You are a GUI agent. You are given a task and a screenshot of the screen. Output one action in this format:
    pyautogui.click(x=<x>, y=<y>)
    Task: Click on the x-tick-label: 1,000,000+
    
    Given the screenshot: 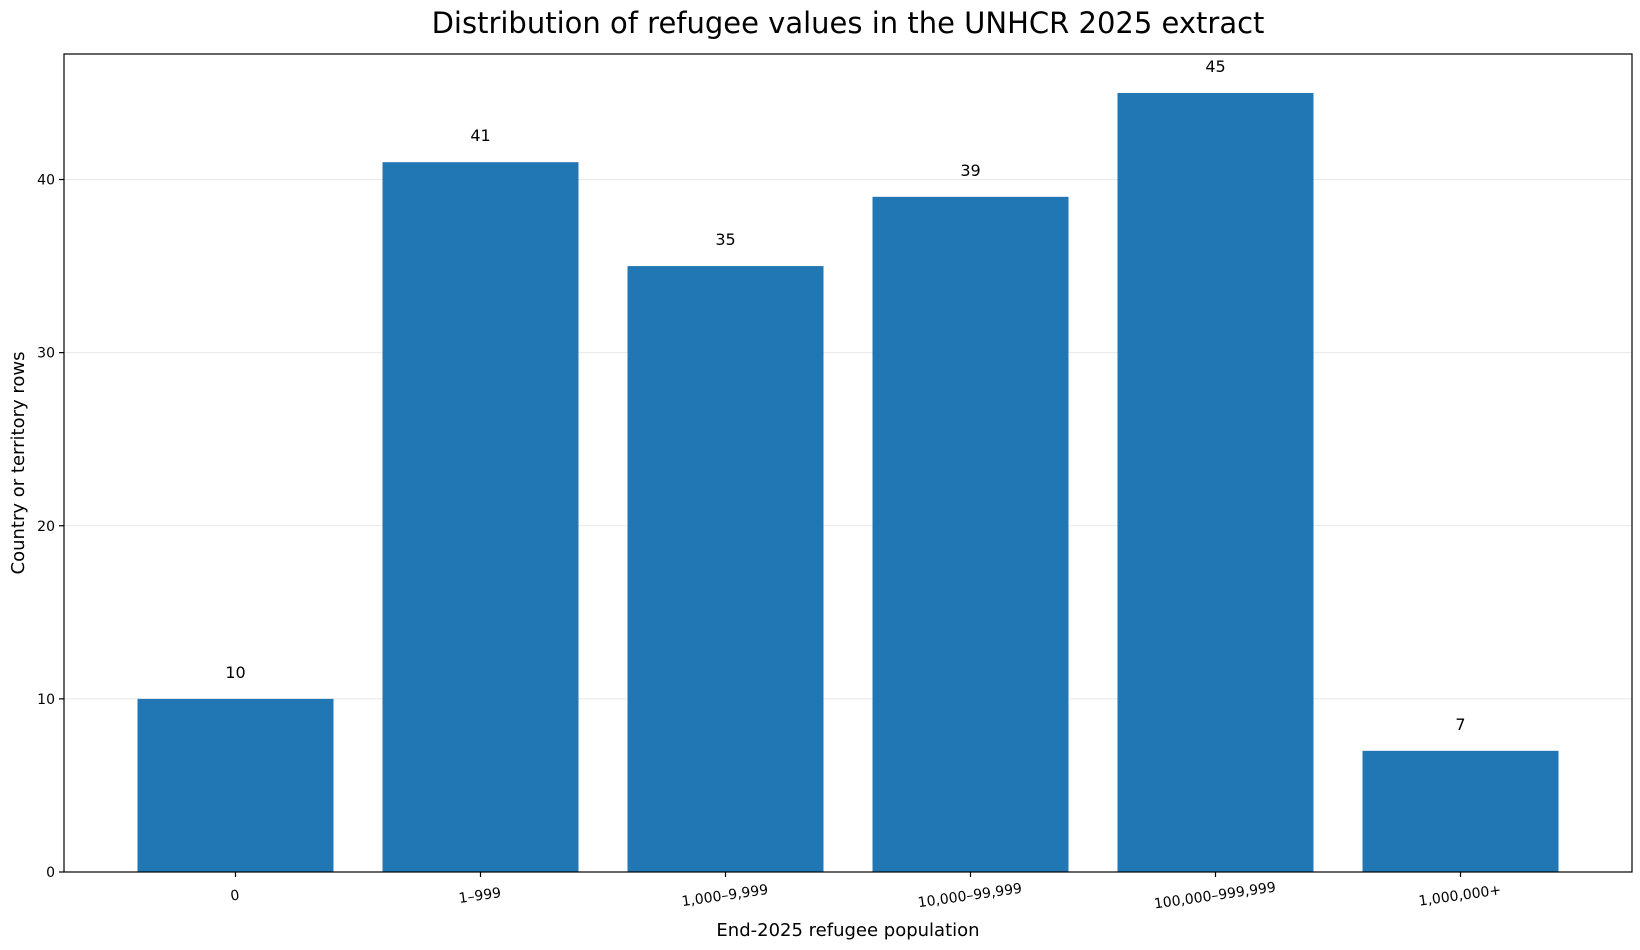 What is the action you would take?
    pyautogui.click(x=1460, y=895)
    